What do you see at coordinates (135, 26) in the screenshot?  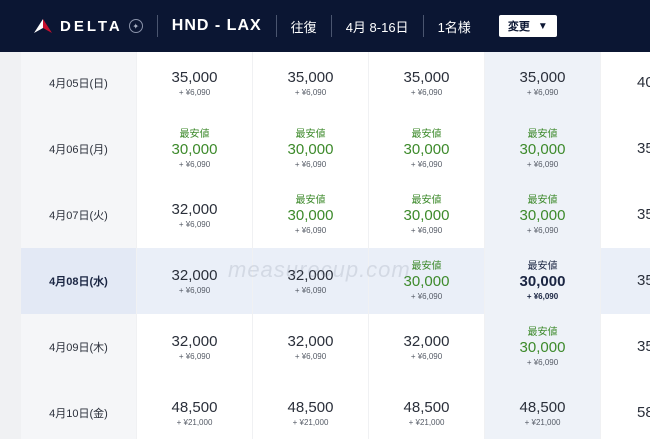 I see `skyteam-icon: ✦` at bounding box center [135, 26].